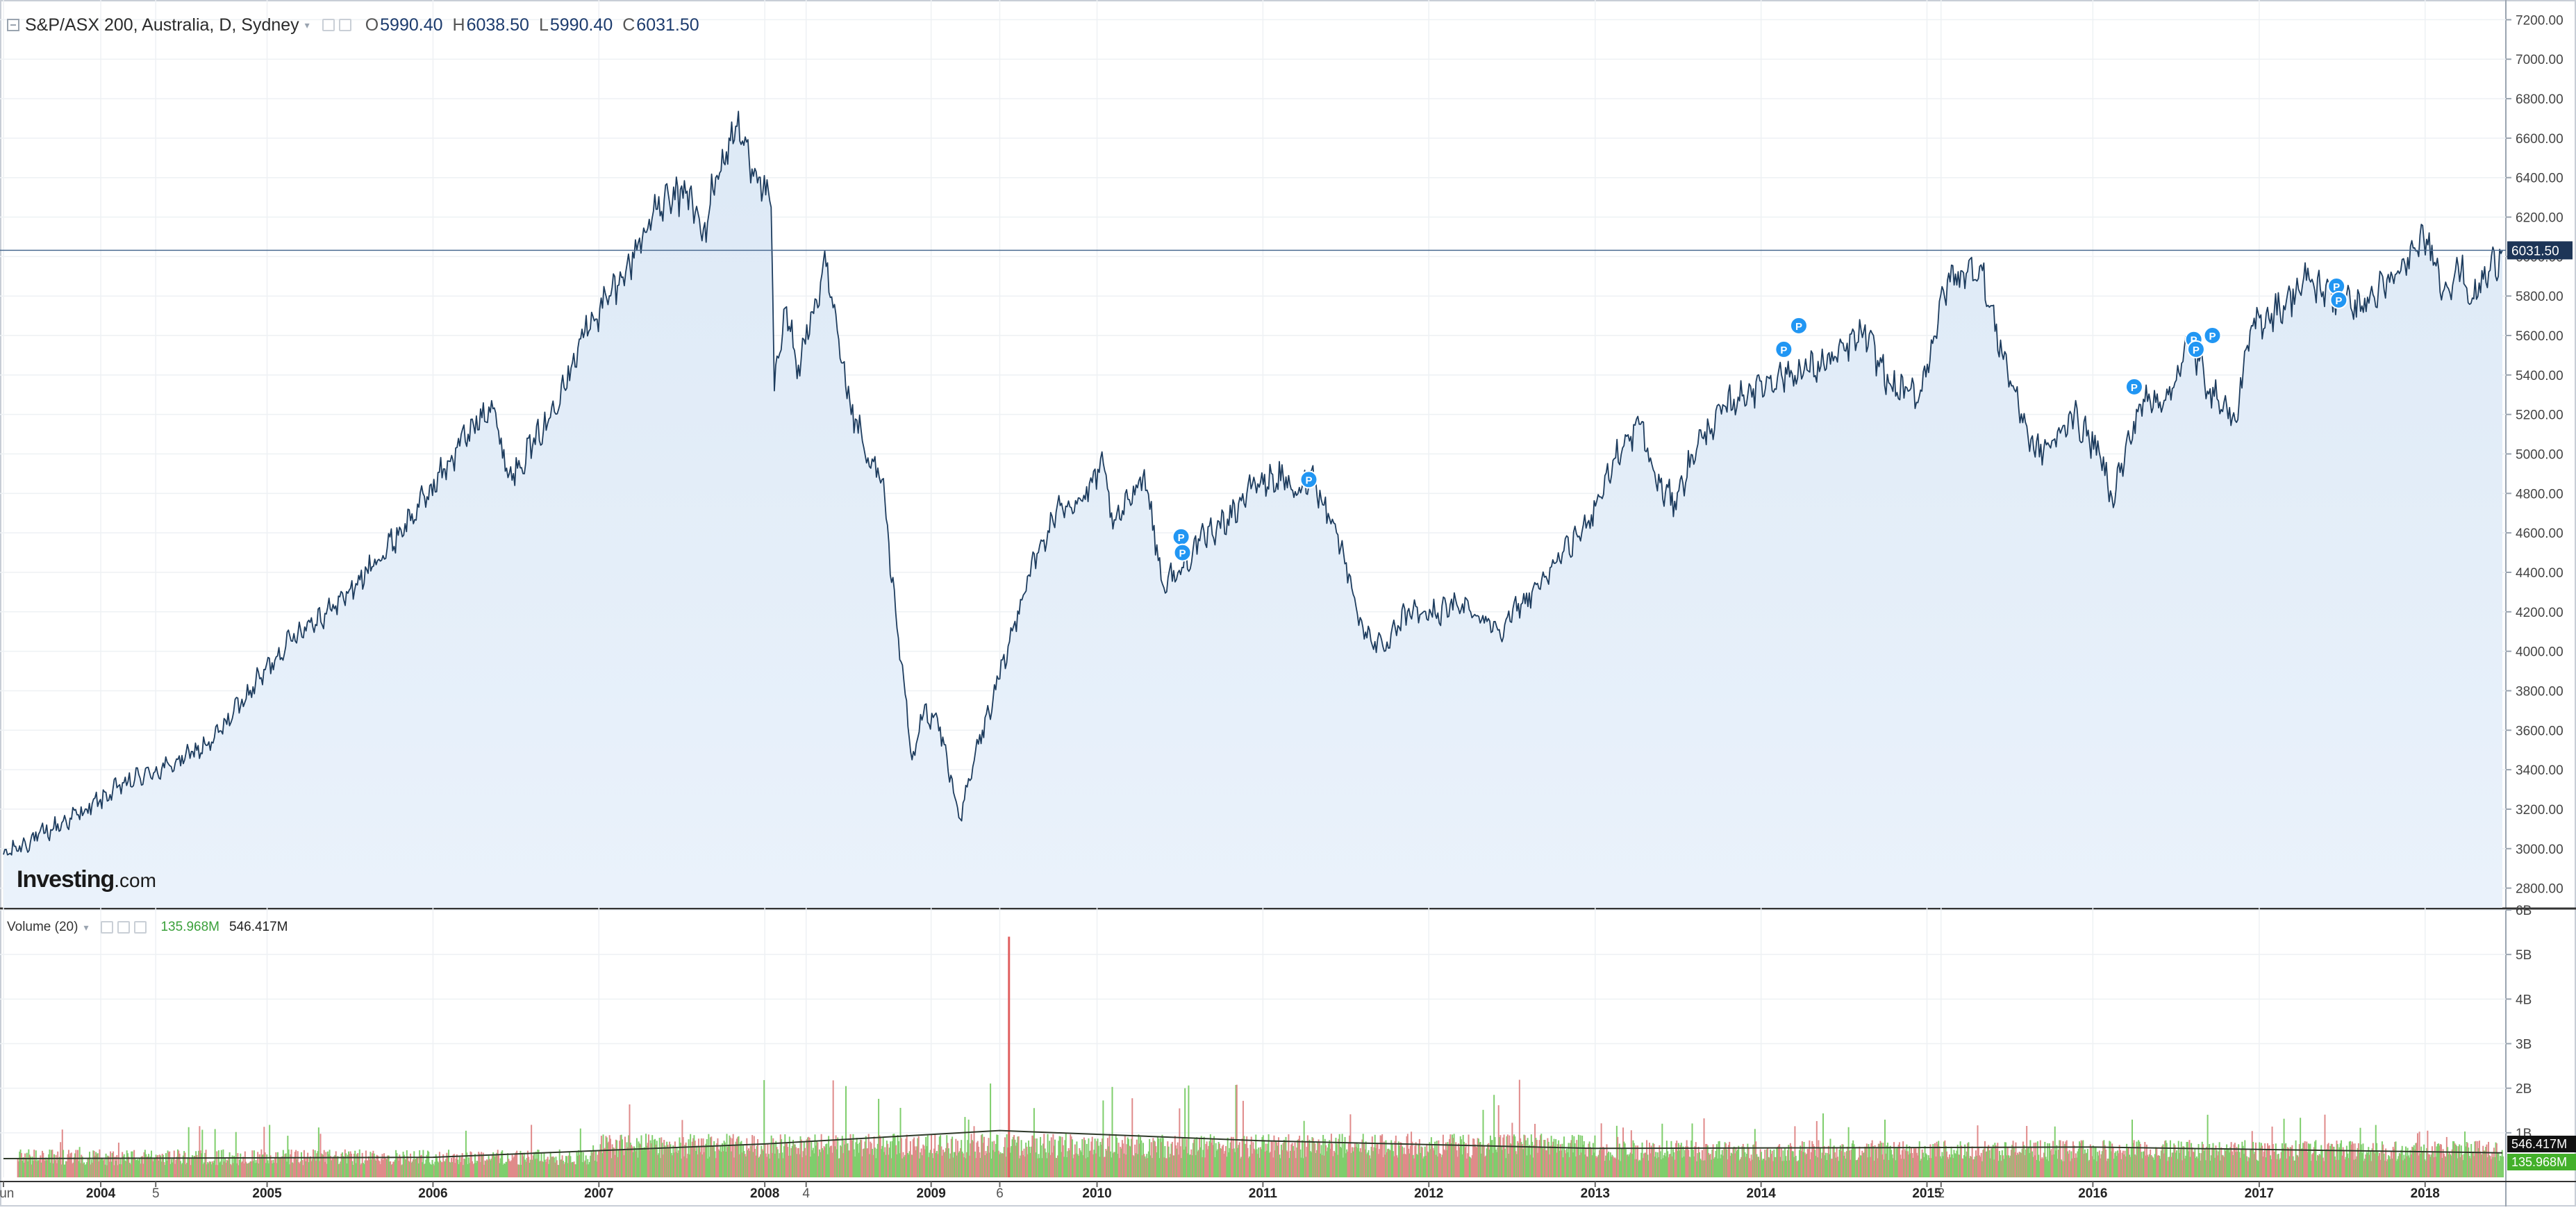 This screenshot has width=2576, height=1210. I want to click on volume-title: Volume (20), so click(42, 927).